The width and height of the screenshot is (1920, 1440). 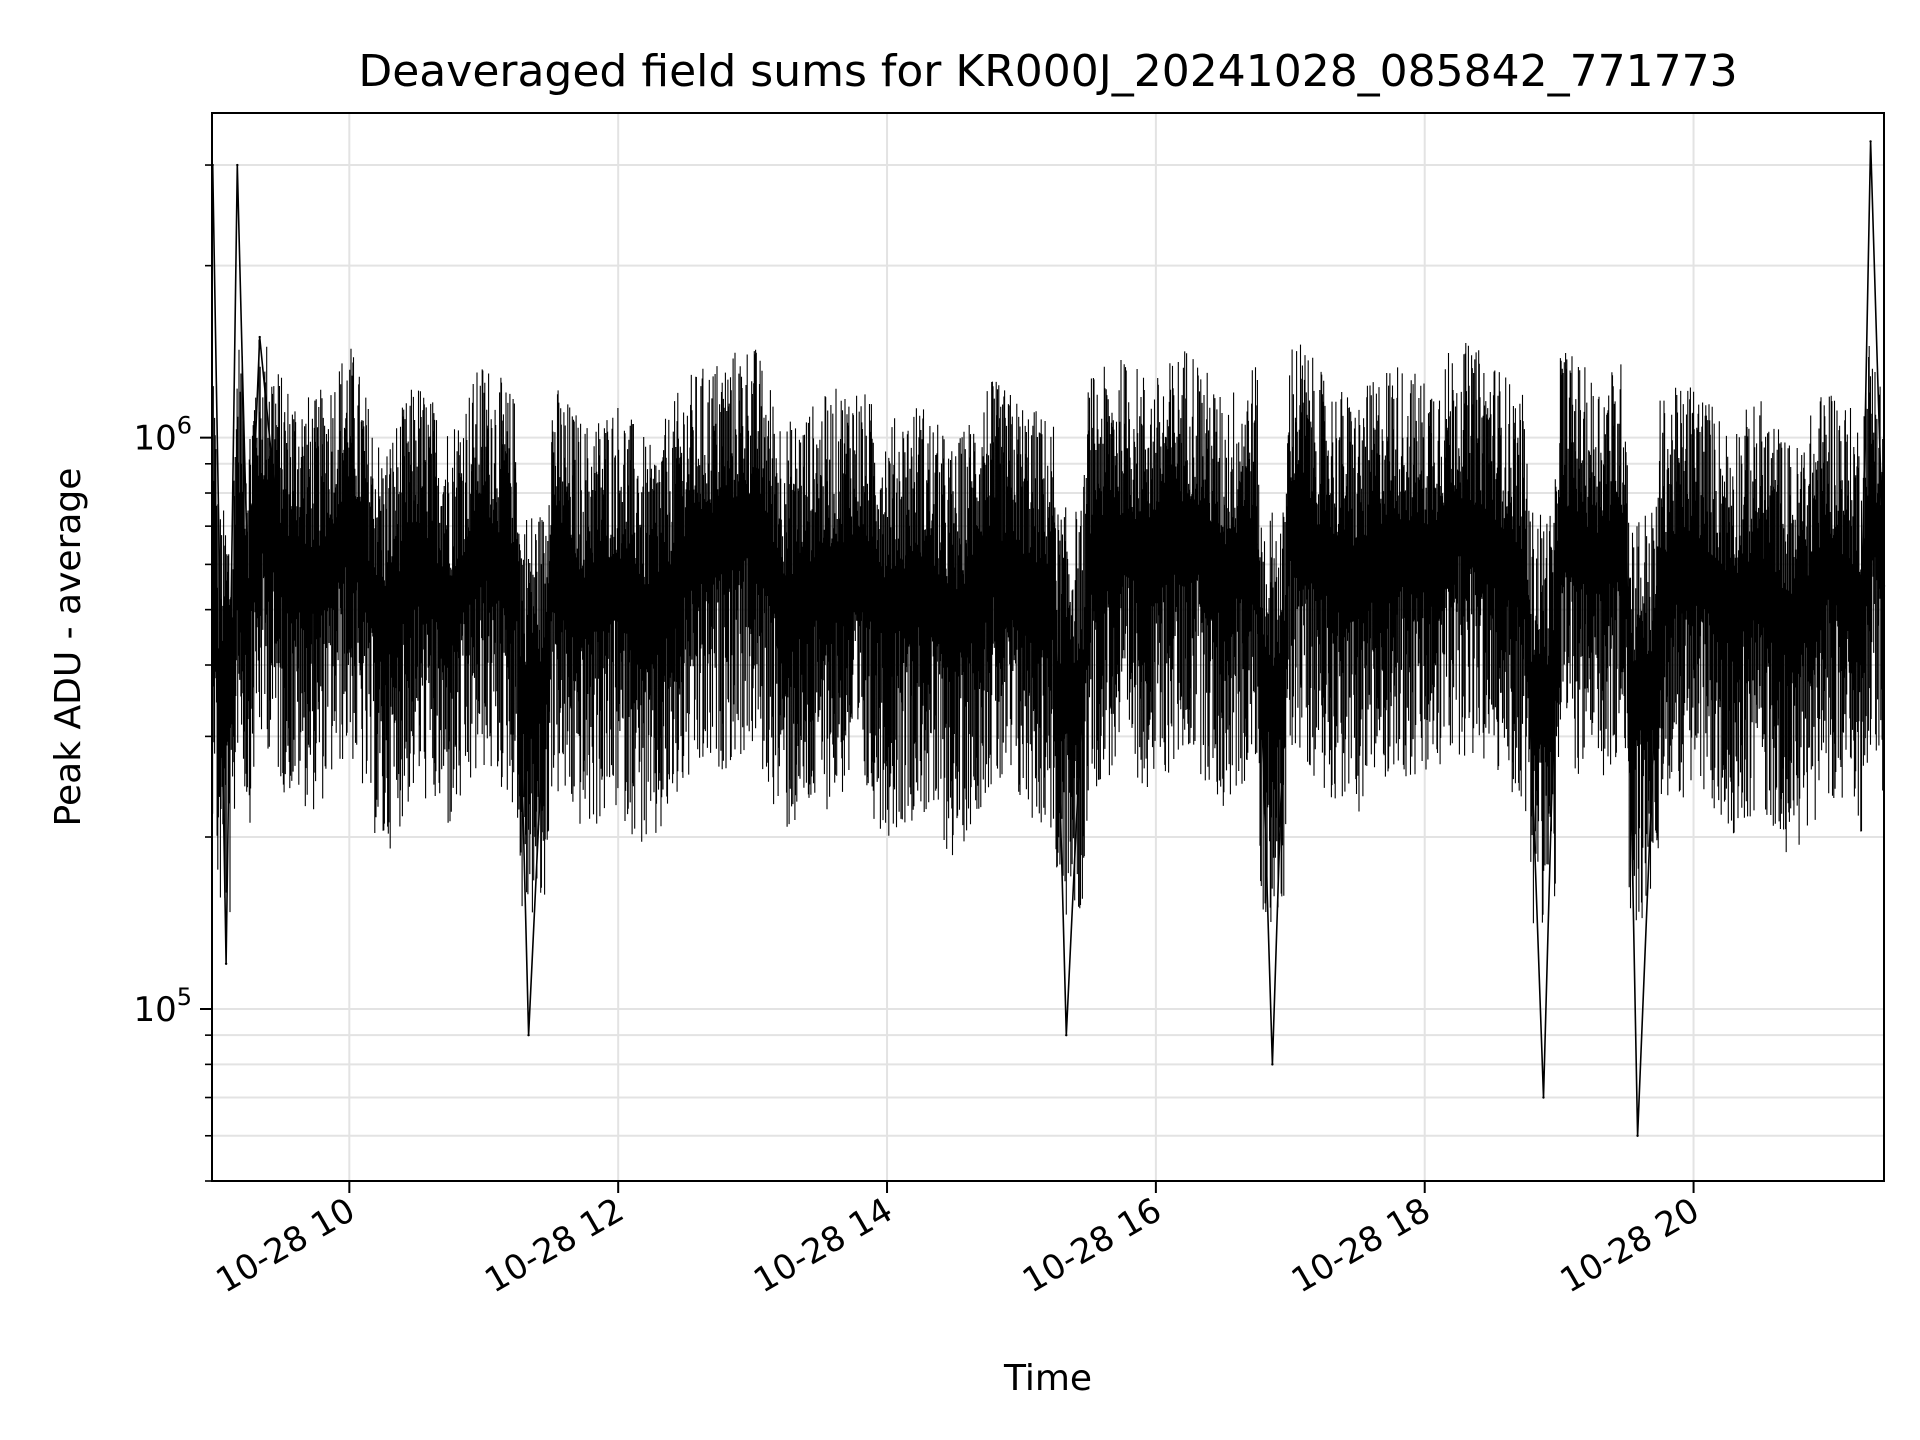 I want to click on y-tick-exponent: 6, so click(x=184, y=426).